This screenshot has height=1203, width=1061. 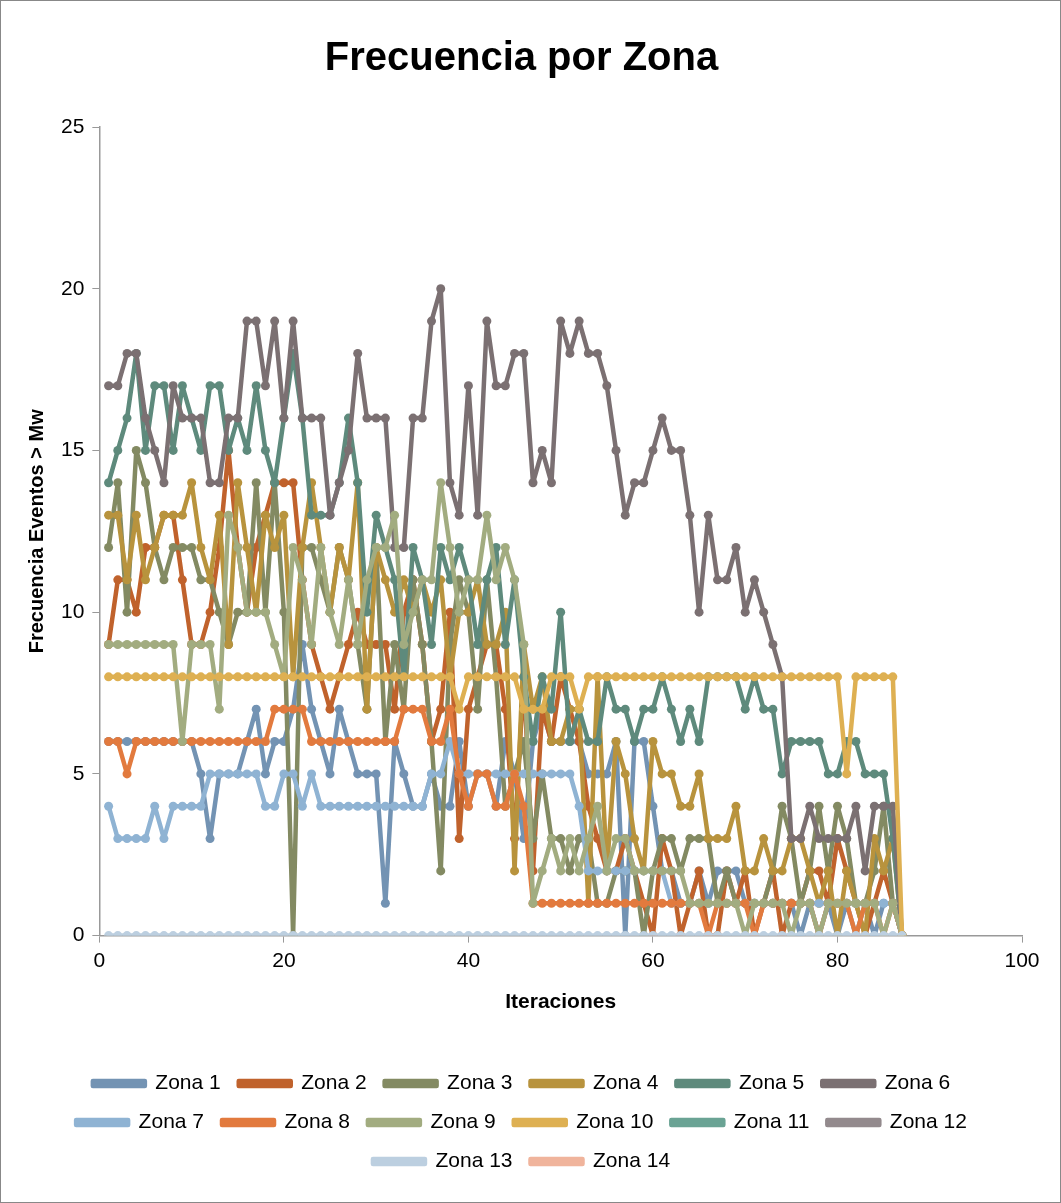 I want to click on x-tick-label: 20, so click(x=284, y=959).